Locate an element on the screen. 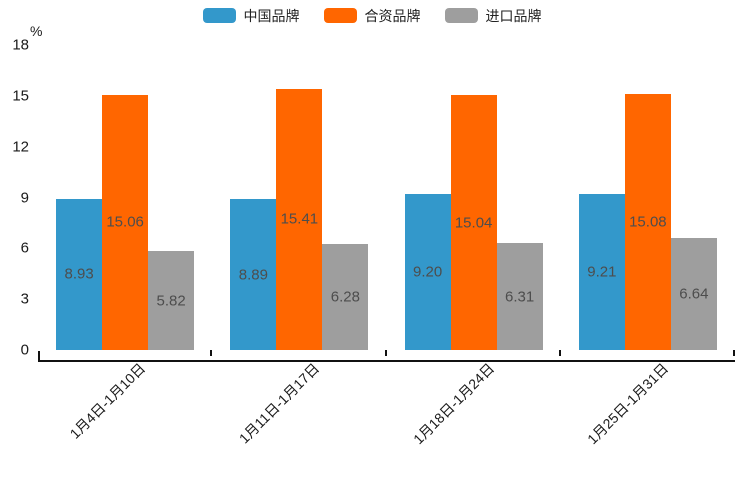 This screenshot has width=744, height=496. x-category-label: 1月18日-1月24日 is located at coordinates (453, 404).